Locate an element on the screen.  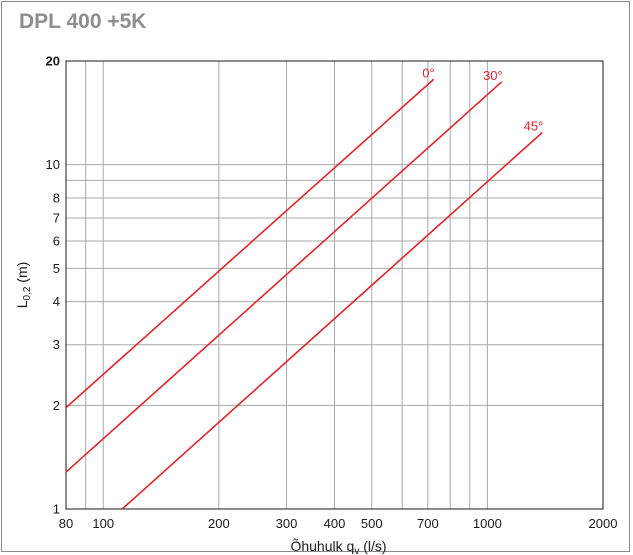
y-tick-label: 10 is located at coordinates (53, 164).